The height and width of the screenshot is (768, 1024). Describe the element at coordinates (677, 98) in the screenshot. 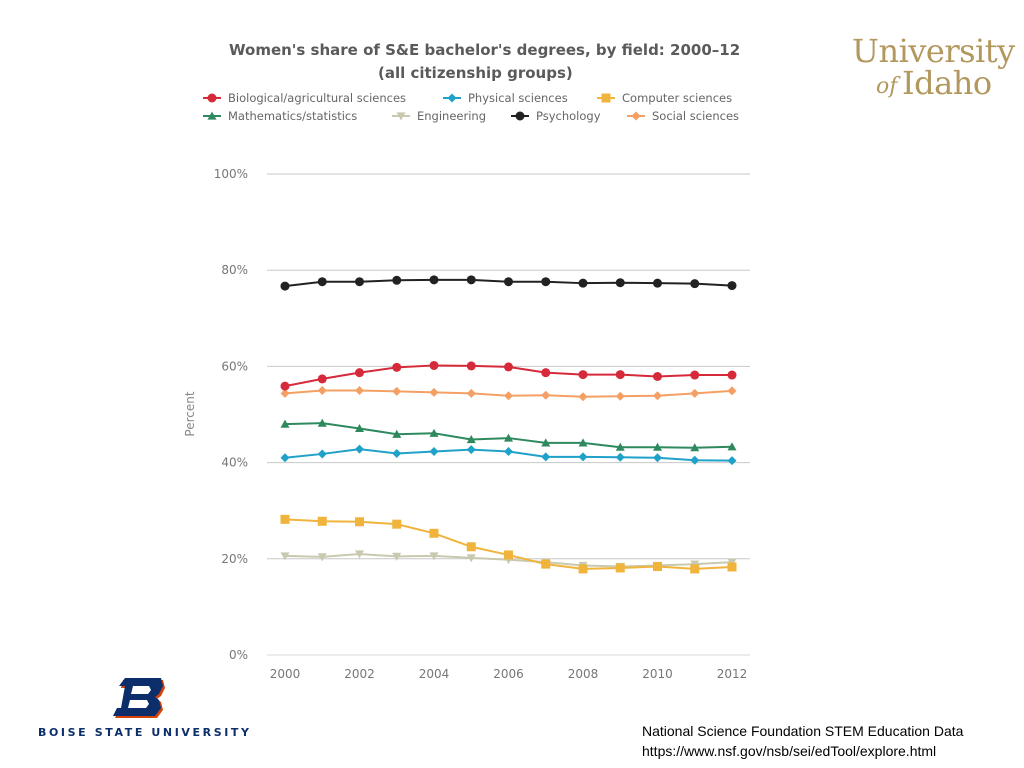

I see `legend-label: Computer sciences` at that location.